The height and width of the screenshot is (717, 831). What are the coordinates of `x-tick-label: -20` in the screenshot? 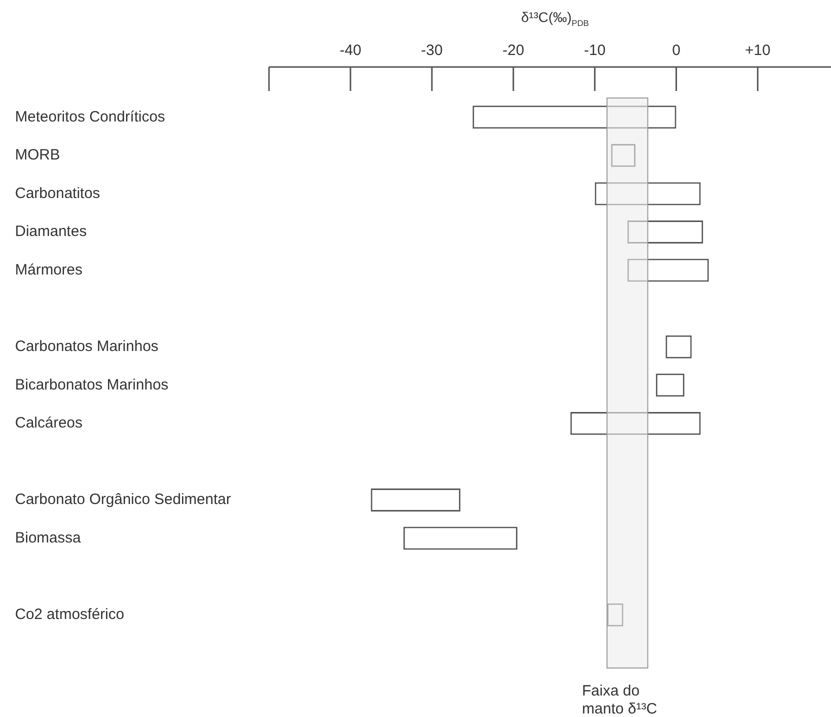 It's located at (513, 51).